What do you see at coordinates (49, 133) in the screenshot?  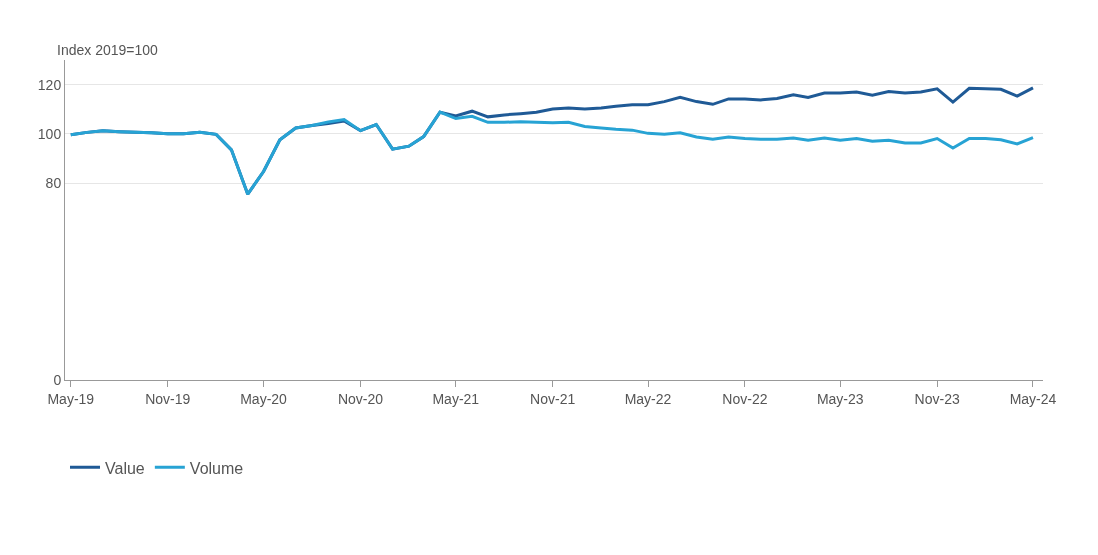 I see `y-tick-label: 100` at bounding box center [49, 133].